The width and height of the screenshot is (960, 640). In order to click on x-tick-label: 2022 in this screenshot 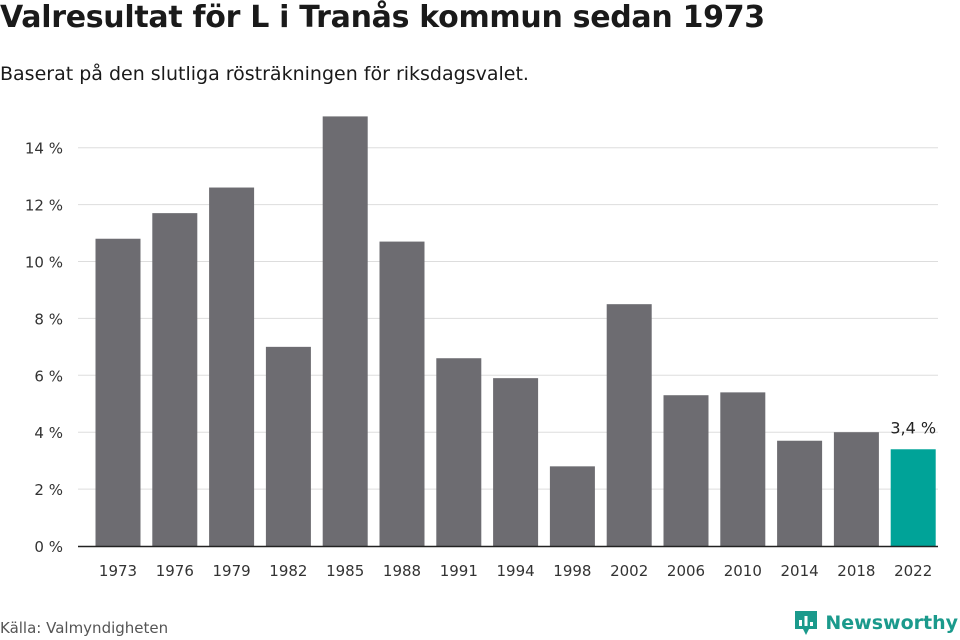, I will do `click(913, 571)`.